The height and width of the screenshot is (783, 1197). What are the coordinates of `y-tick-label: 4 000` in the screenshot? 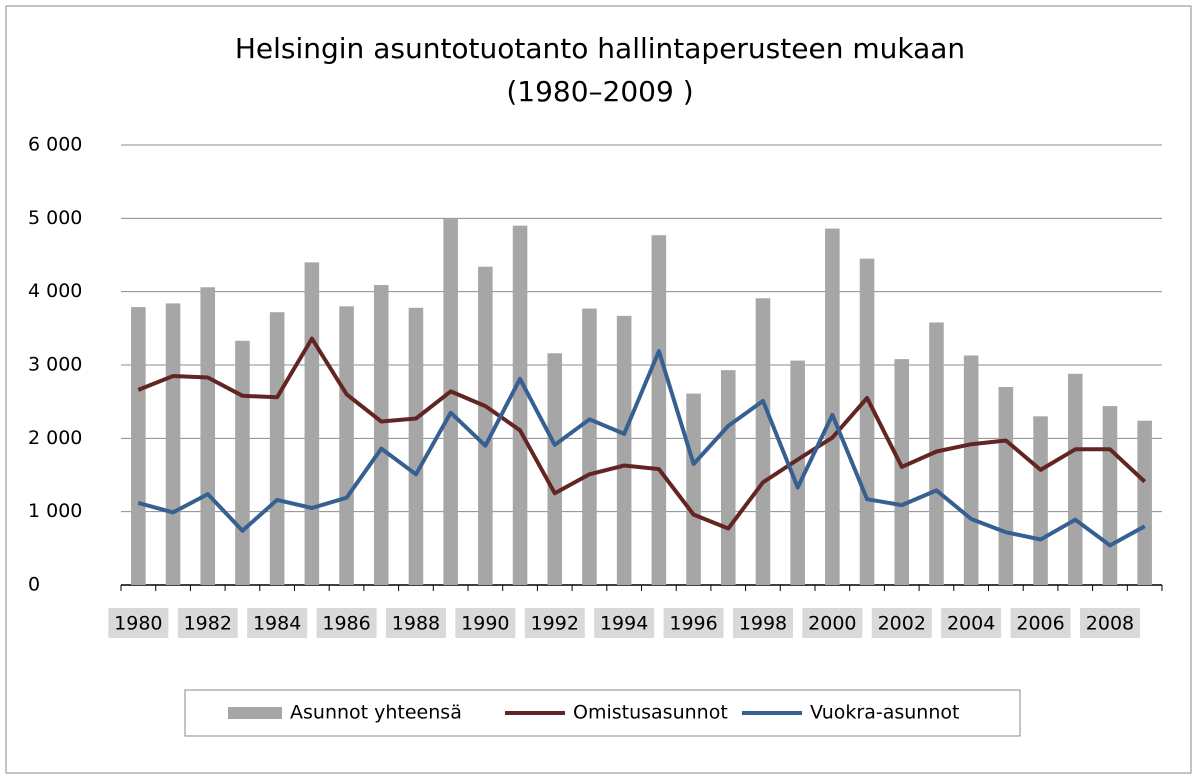 It's located at (55, 291).